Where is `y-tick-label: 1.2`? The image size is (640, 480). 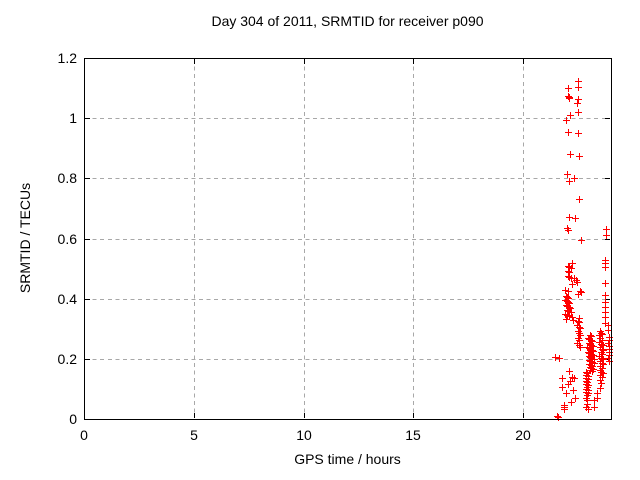 y-tick-label: 1.2 is located at coordinates (67, 58).